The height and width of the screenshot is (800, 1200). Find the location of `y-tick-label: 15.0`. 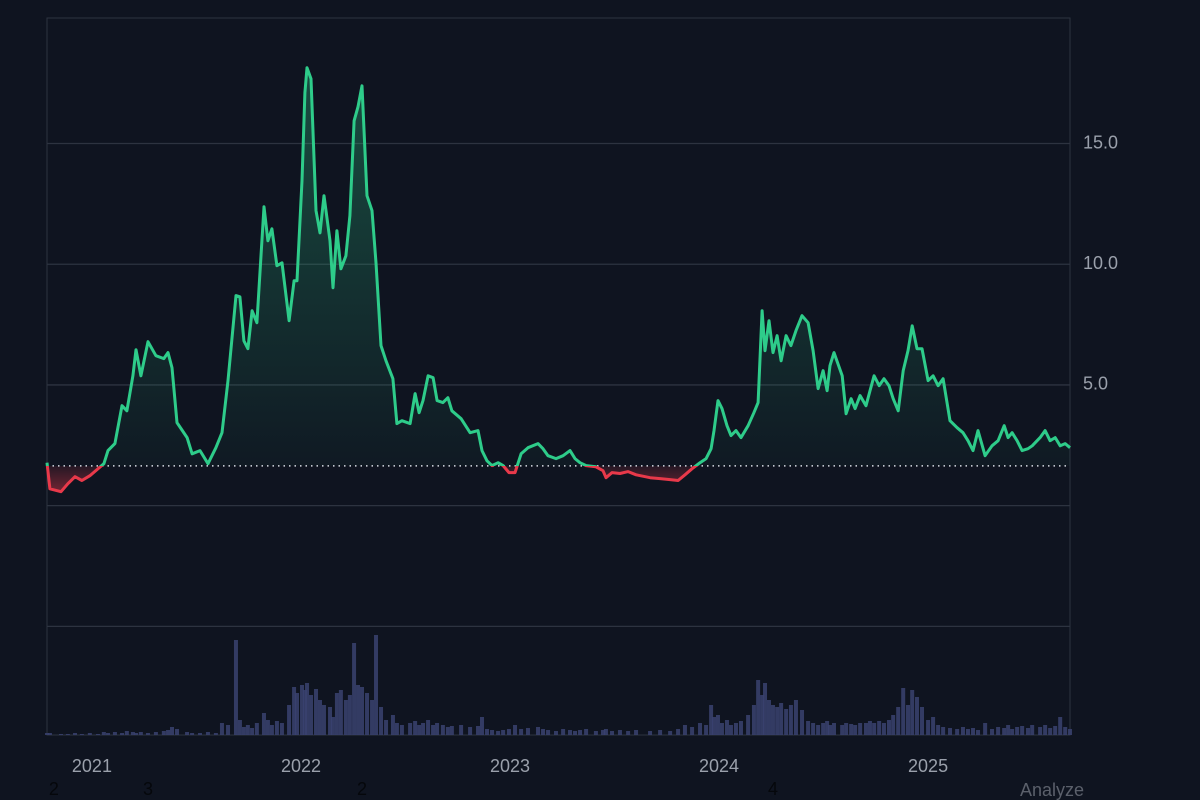

y-tick-label: 15.0 is located at coordinates (1100, 142).